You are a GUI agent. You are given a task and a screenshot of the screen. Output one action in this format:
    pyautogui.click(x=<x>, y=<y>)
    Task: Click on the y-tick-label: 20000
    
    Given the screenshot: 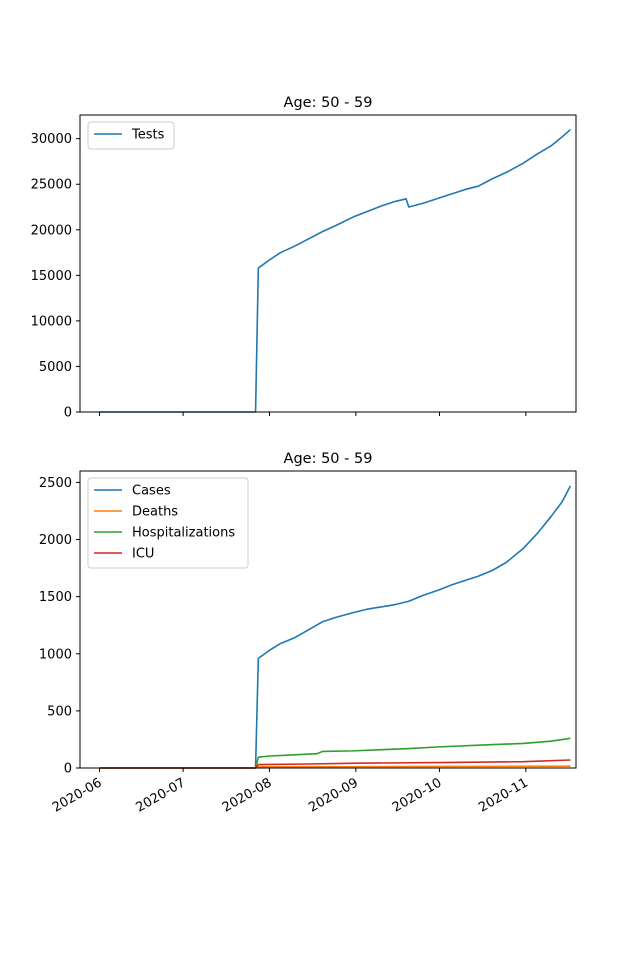 What is the action you would take?
    pyautogui.click(x=51, y=230)
    